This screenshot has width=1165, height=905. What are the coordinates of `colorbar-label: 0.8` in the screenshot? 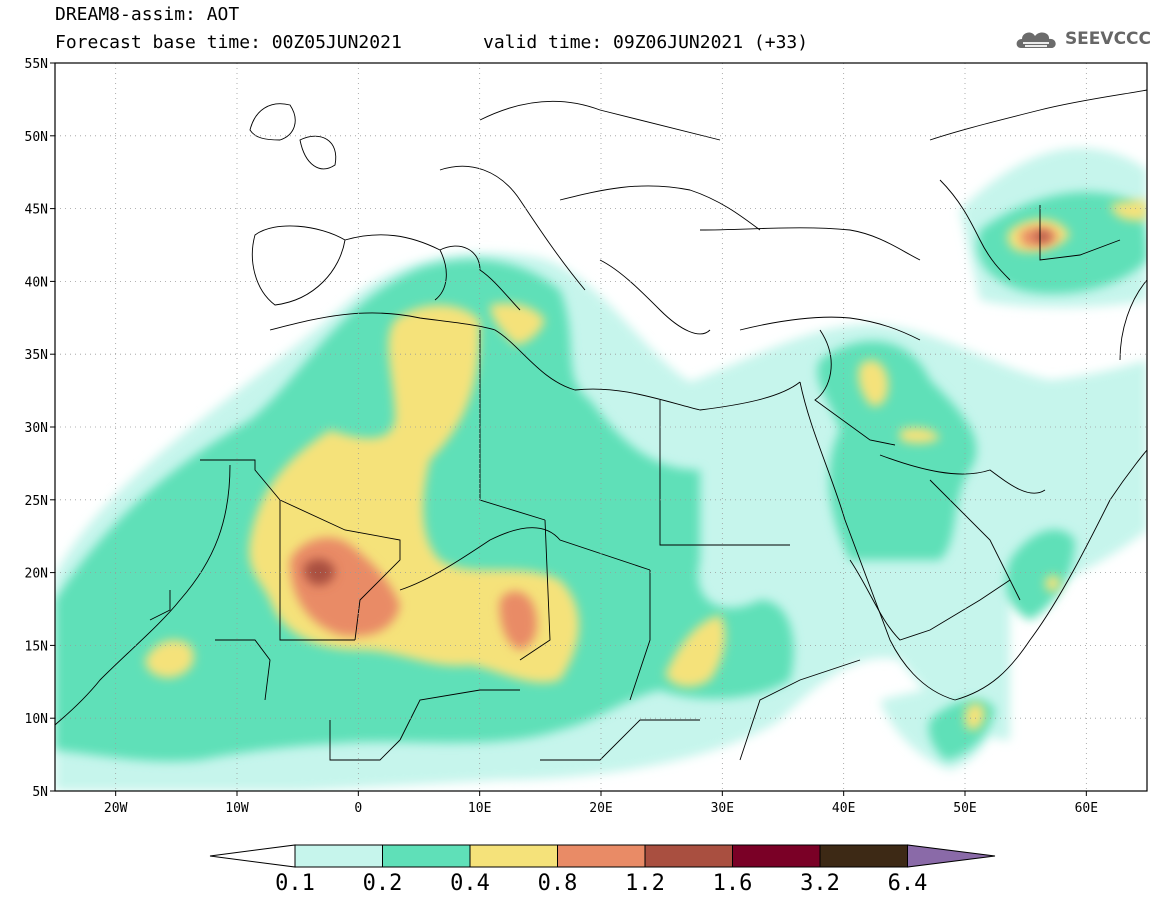 It's located at (557, 883).